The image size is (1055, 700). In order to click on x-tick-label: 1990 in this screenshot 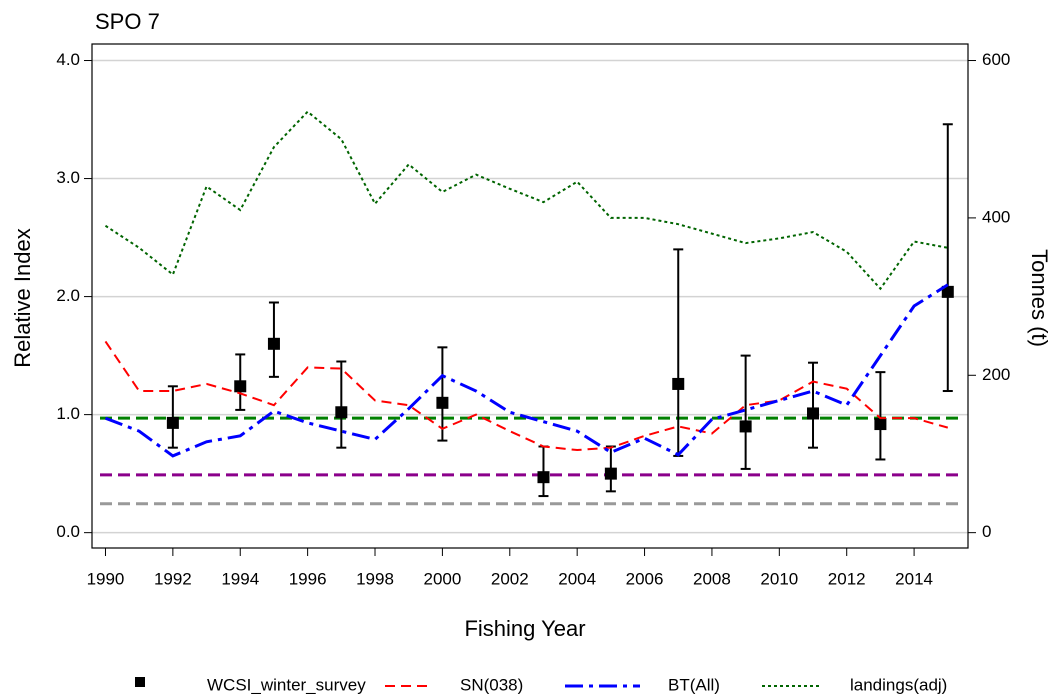, I will do `click(106, 578)`.